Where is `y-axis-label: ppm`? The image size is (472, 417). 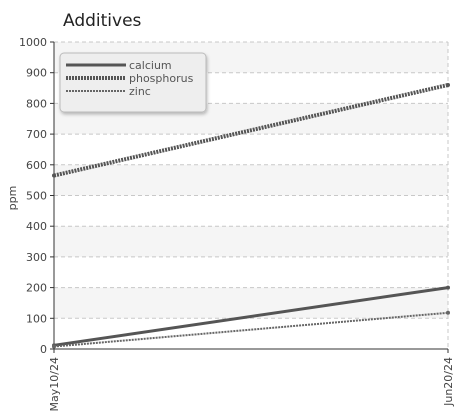 y-axis-label: ppm is located at coordinates (12, 198).